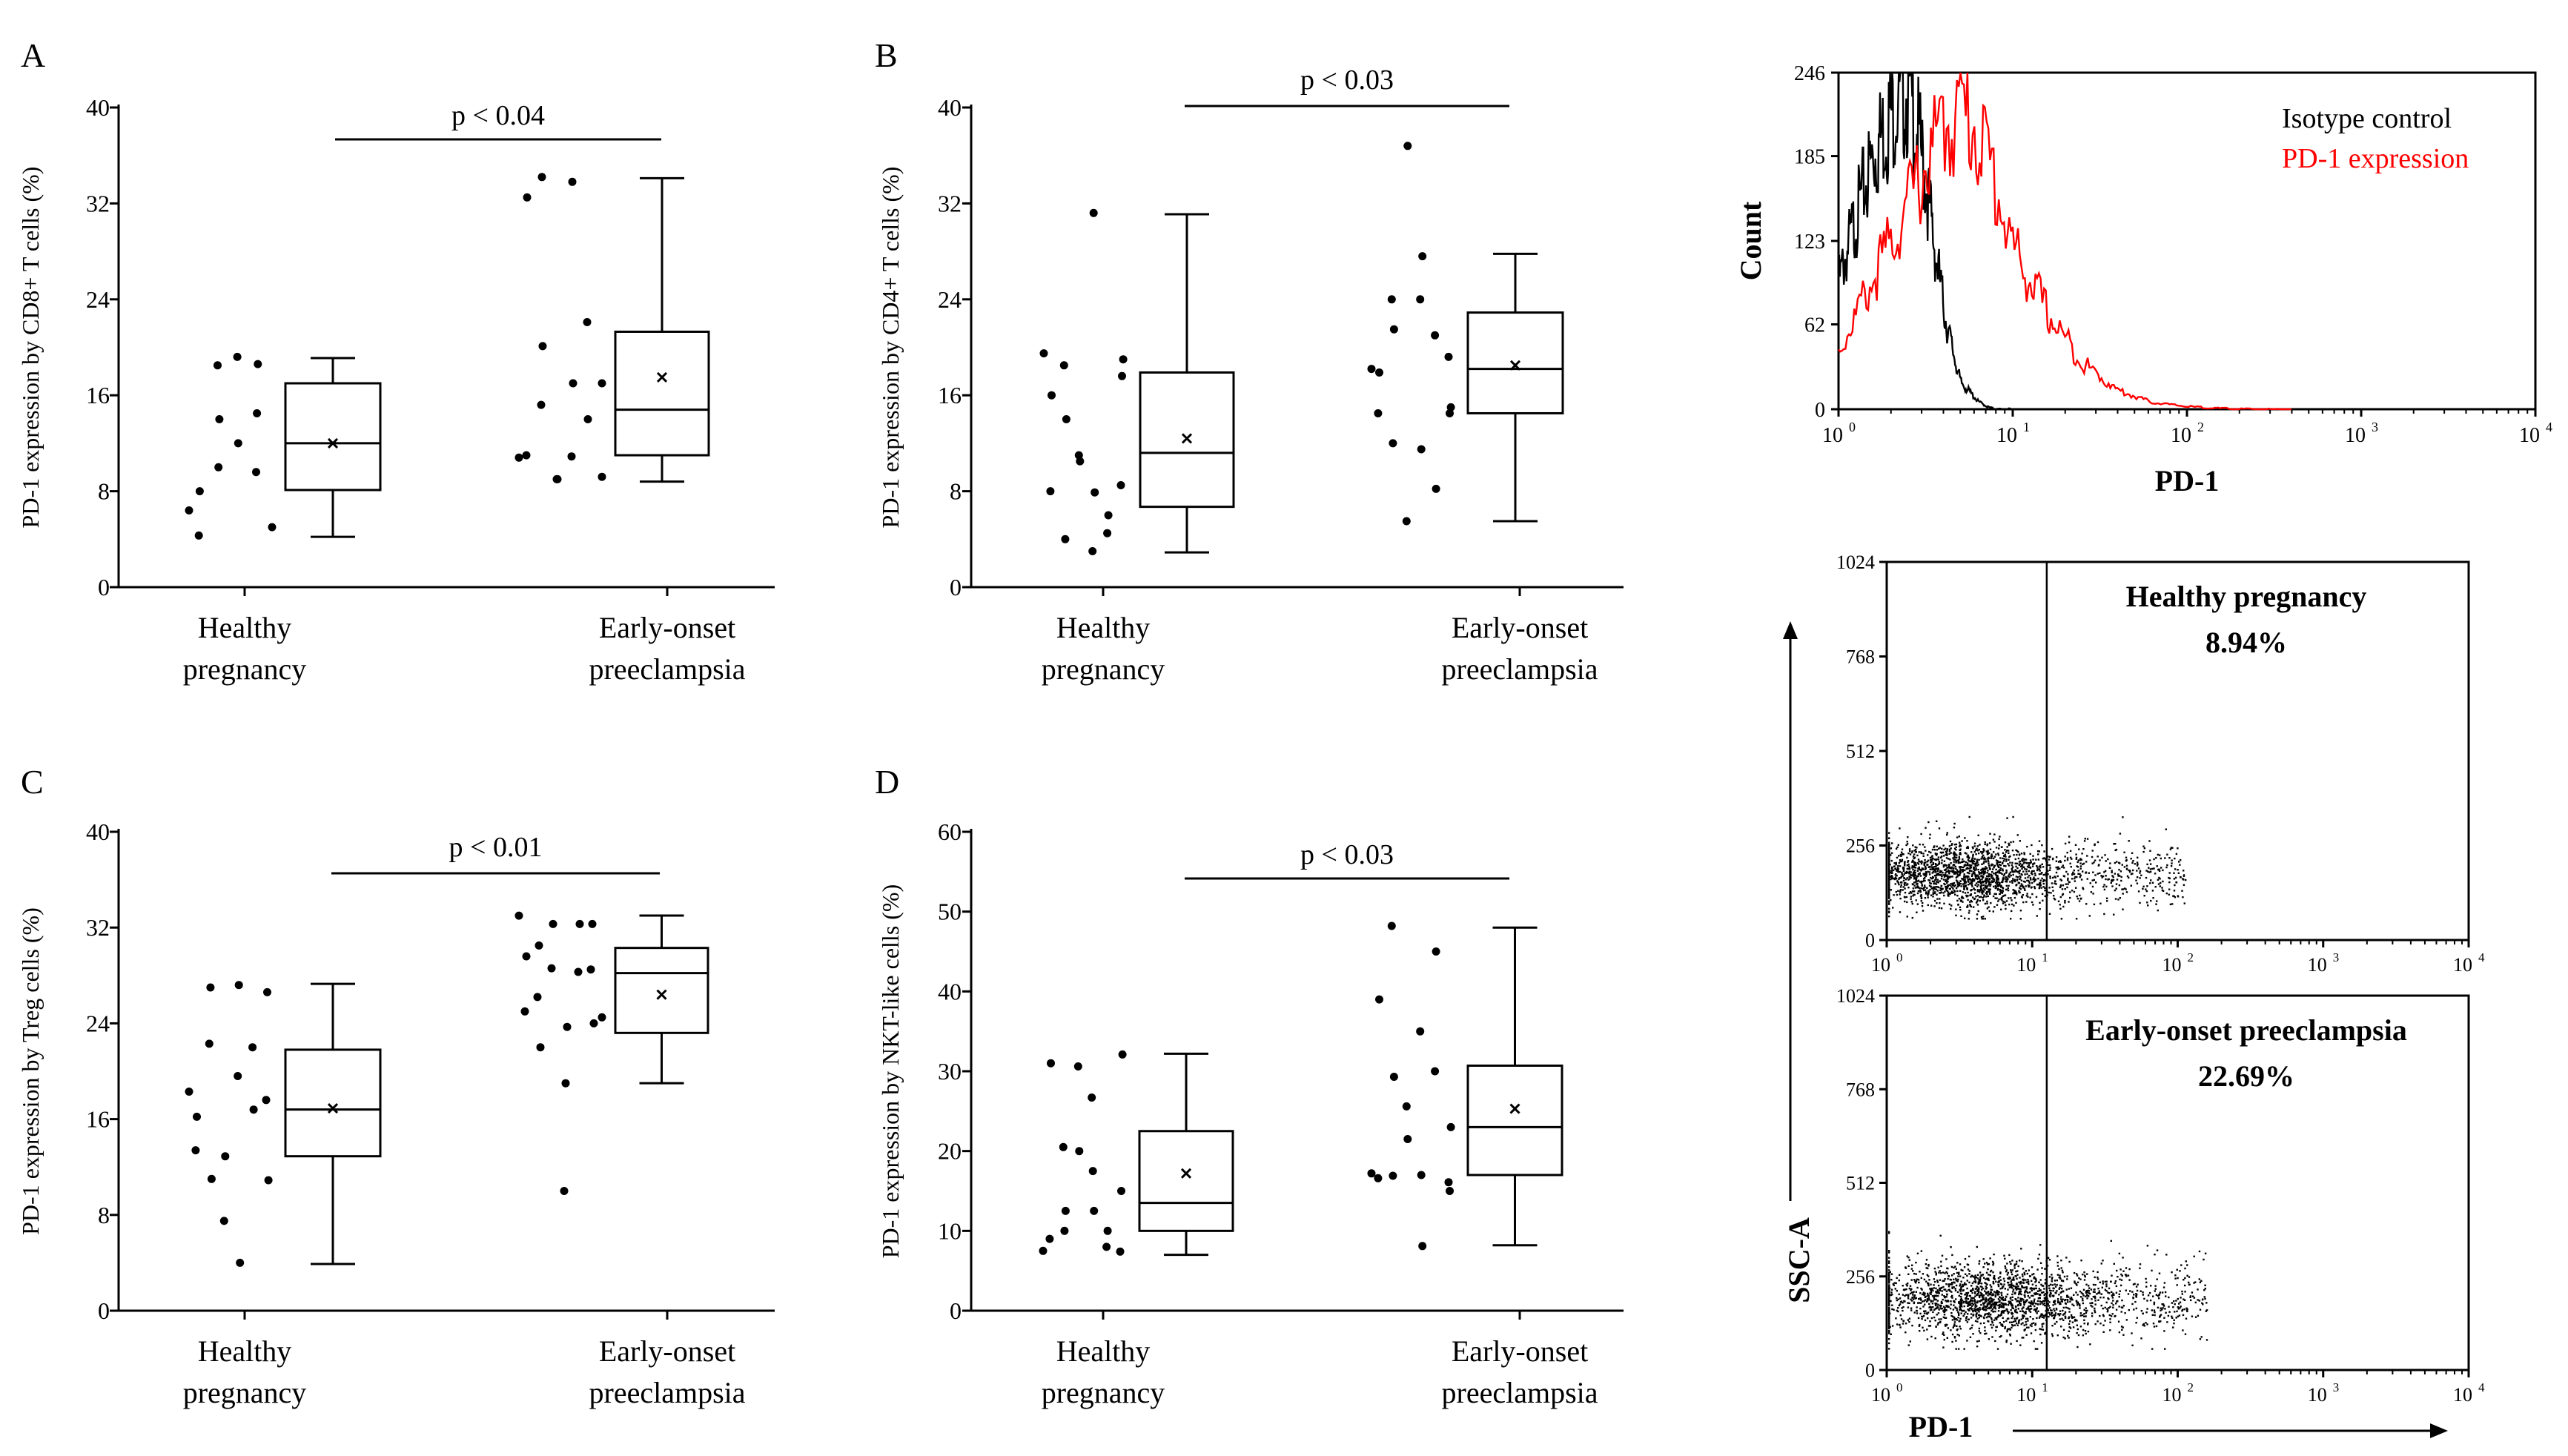 The image size is (2568, 1456). I want to click on x-tick-label: 10, so click(2181, 435).